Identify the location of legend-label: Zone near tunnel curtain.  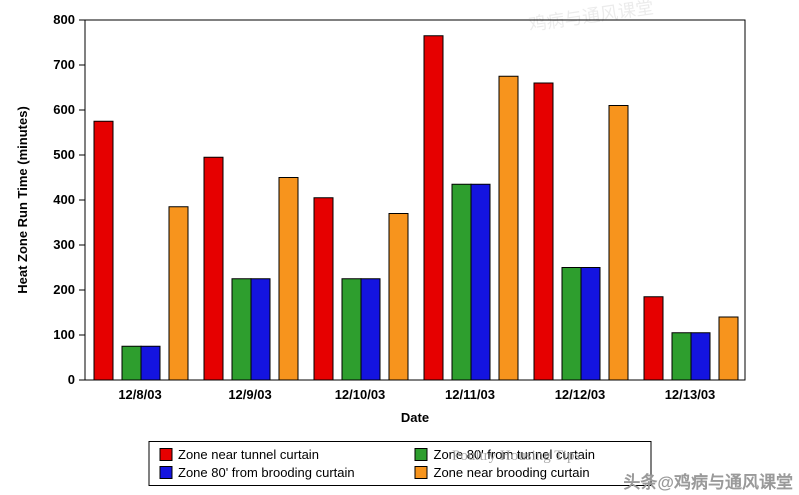
(248, 454).